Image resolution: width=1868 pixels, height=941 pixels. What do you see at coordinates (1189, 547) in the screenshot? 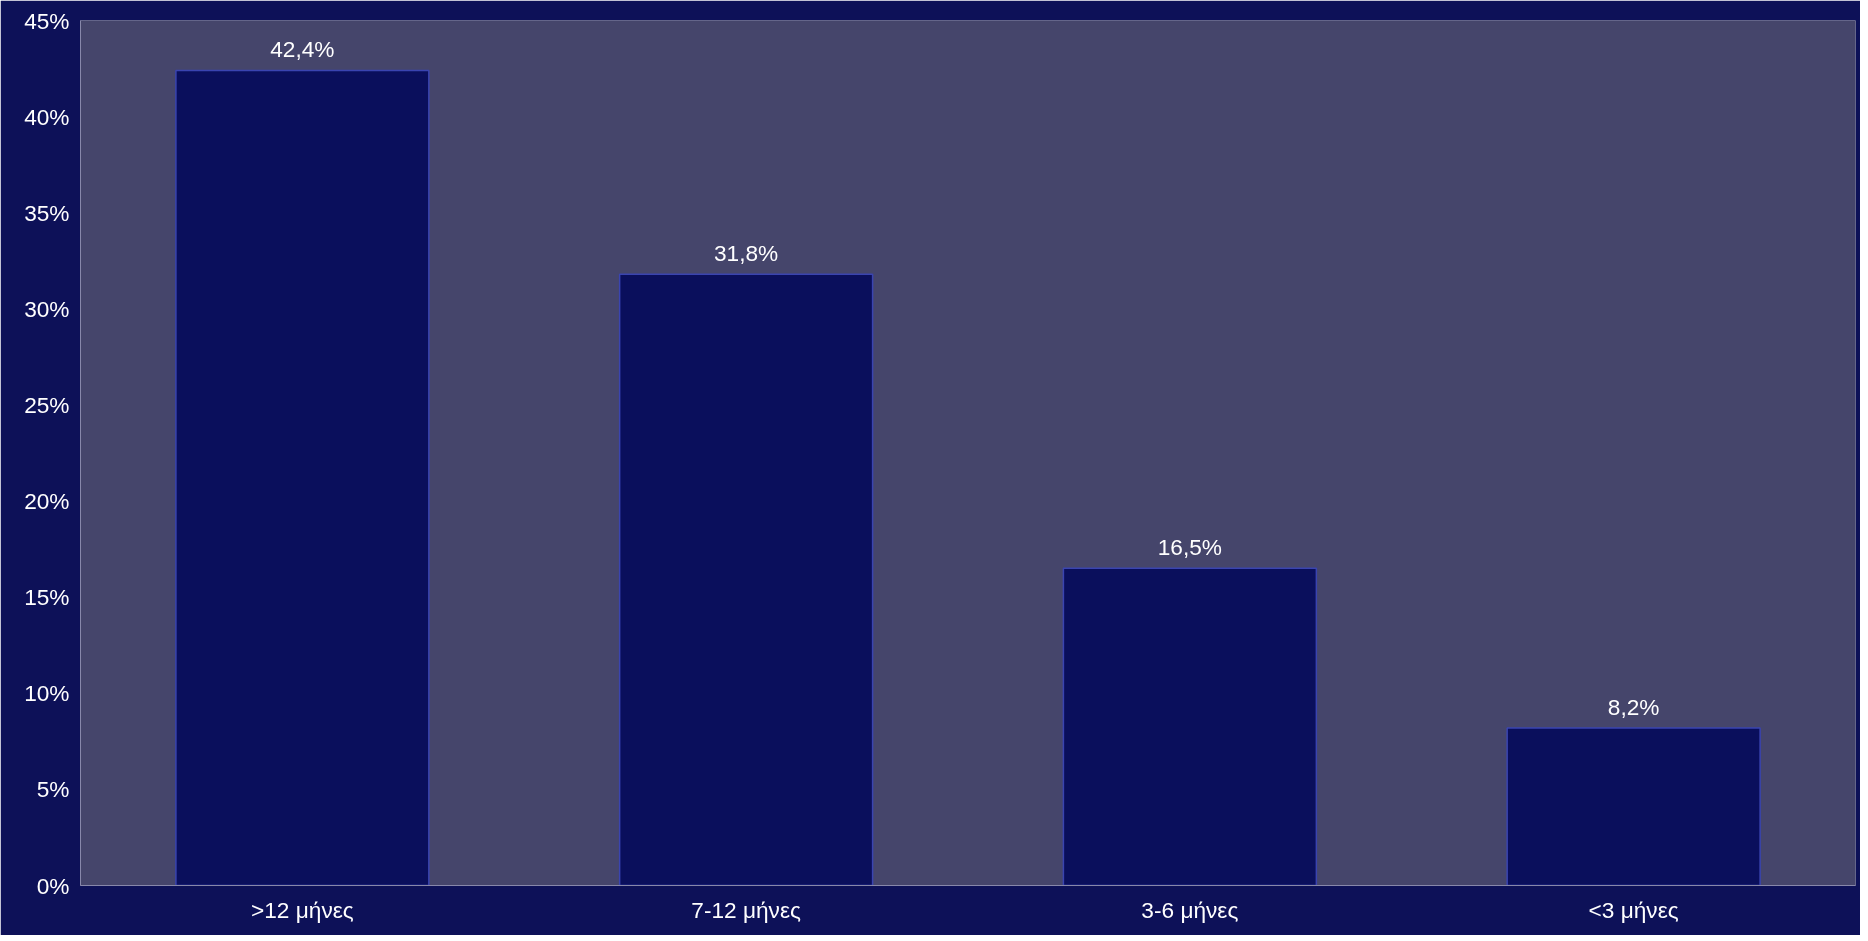
I see `data-label: 16,5%` at bounding box center [1189, 547].